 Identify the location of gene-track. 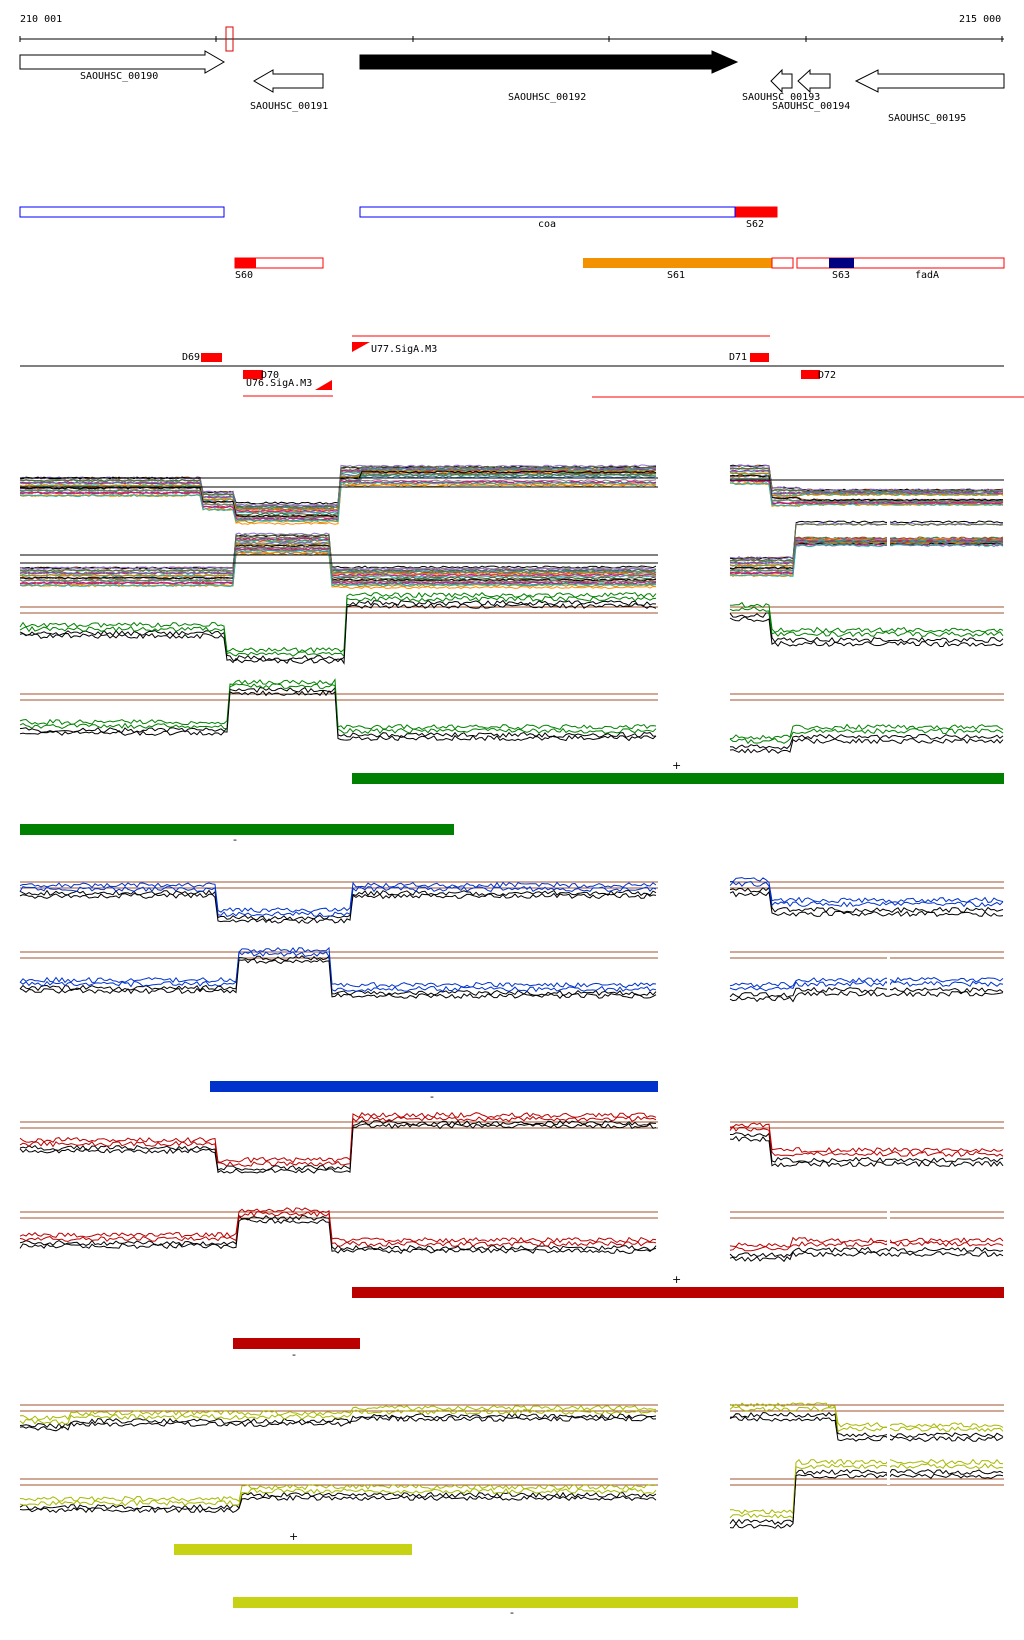
(512, 72).